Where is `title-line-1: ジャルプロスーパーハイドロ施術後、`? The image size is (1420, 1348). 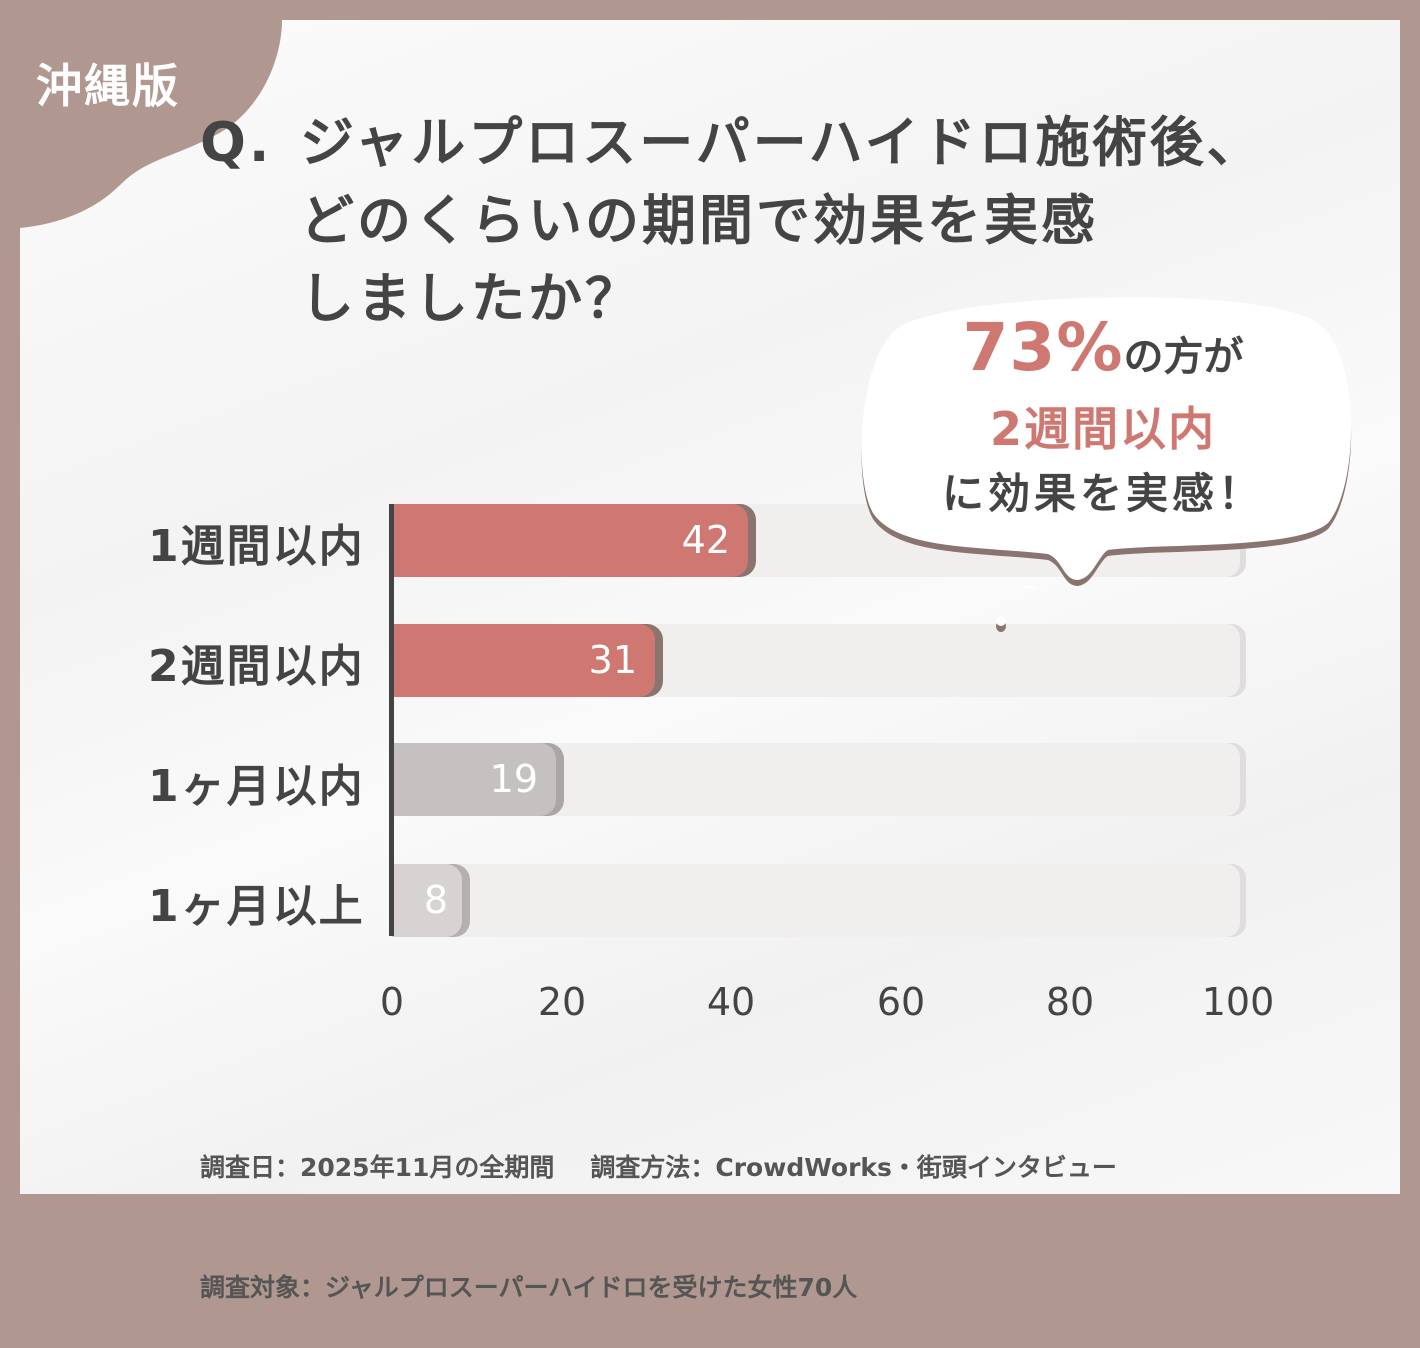
title-line-1: ジャルプロスーパーハイドロ施術後、 is located at coordinates (782, 142).